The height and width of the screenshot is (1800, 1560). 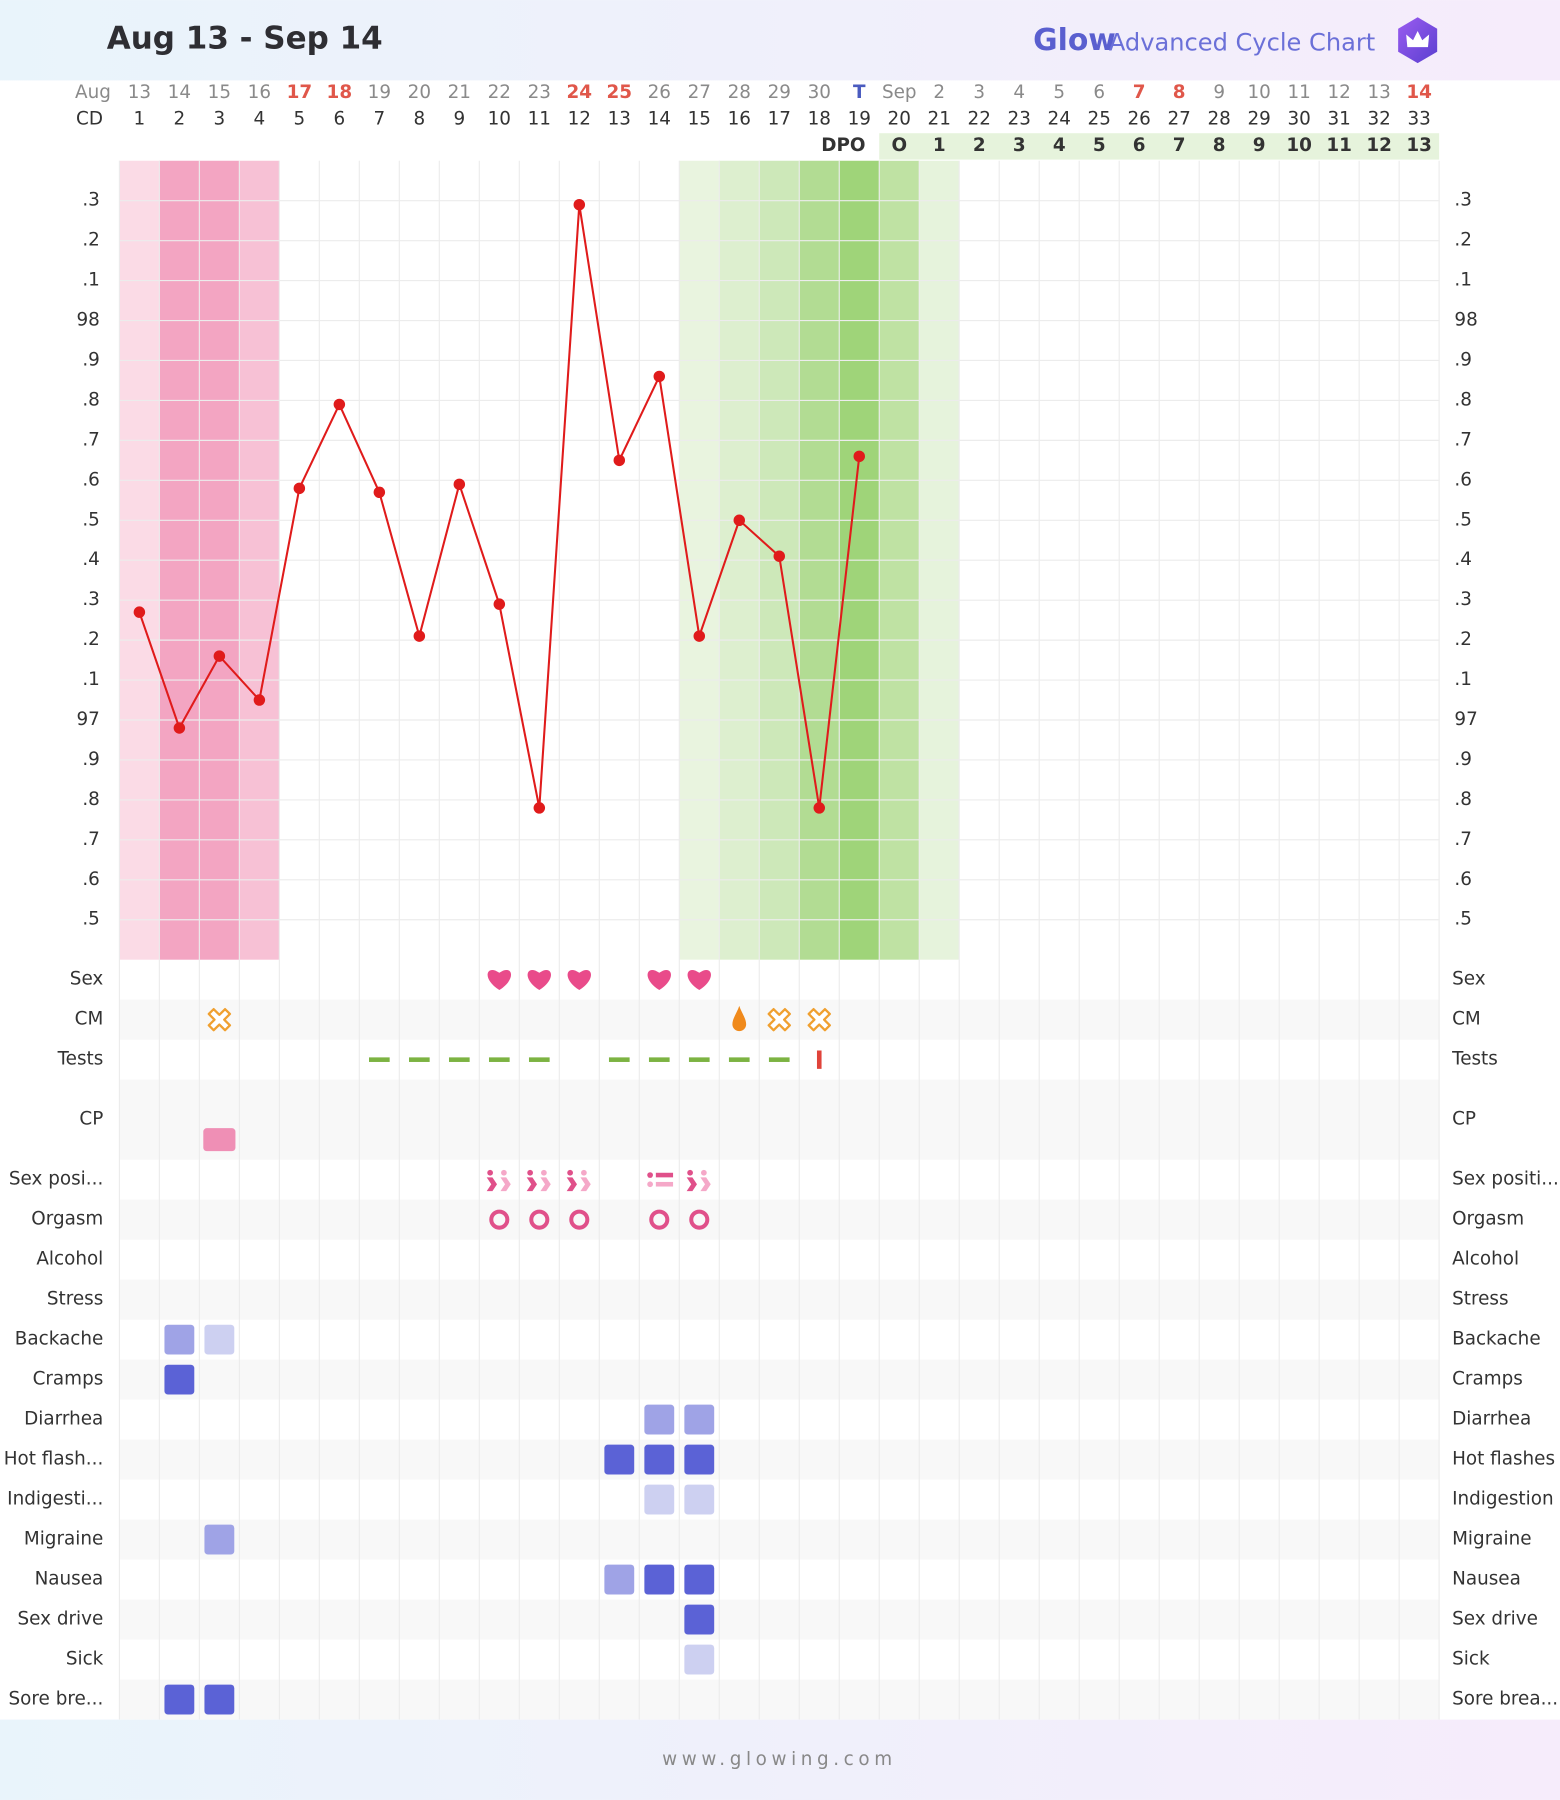 I want to click on row-label: Sex drive, so click(x=61, y=1619).